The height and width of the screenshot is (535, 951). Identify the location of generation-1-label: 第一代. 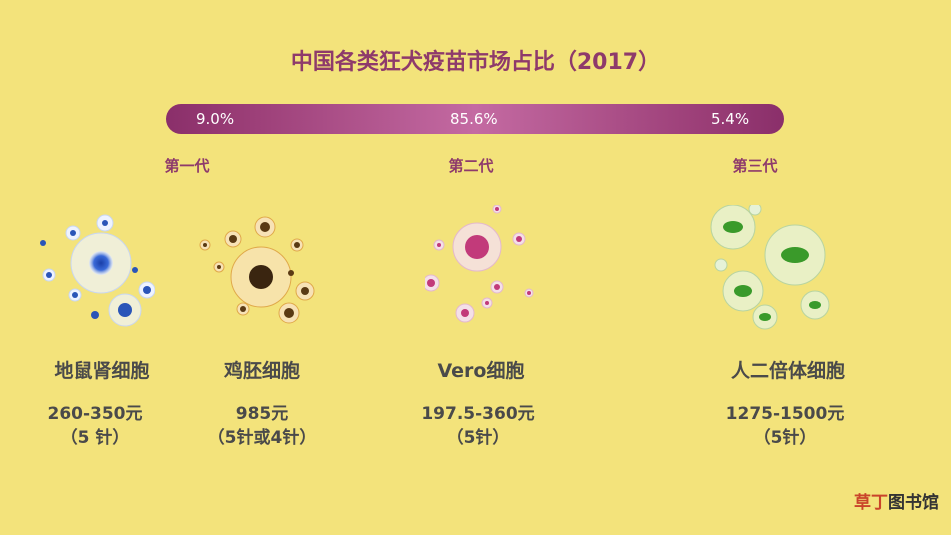
(187, 166).